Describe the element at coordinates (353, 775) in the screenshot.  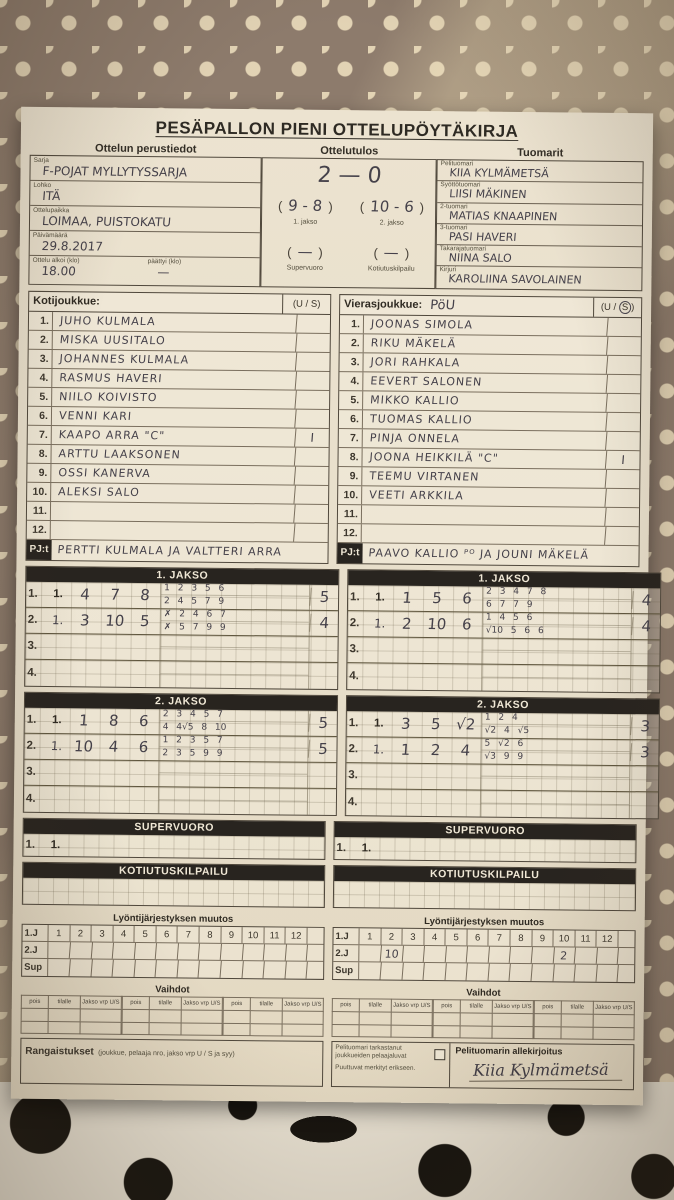
I see `inning-label: 3.` at that location.